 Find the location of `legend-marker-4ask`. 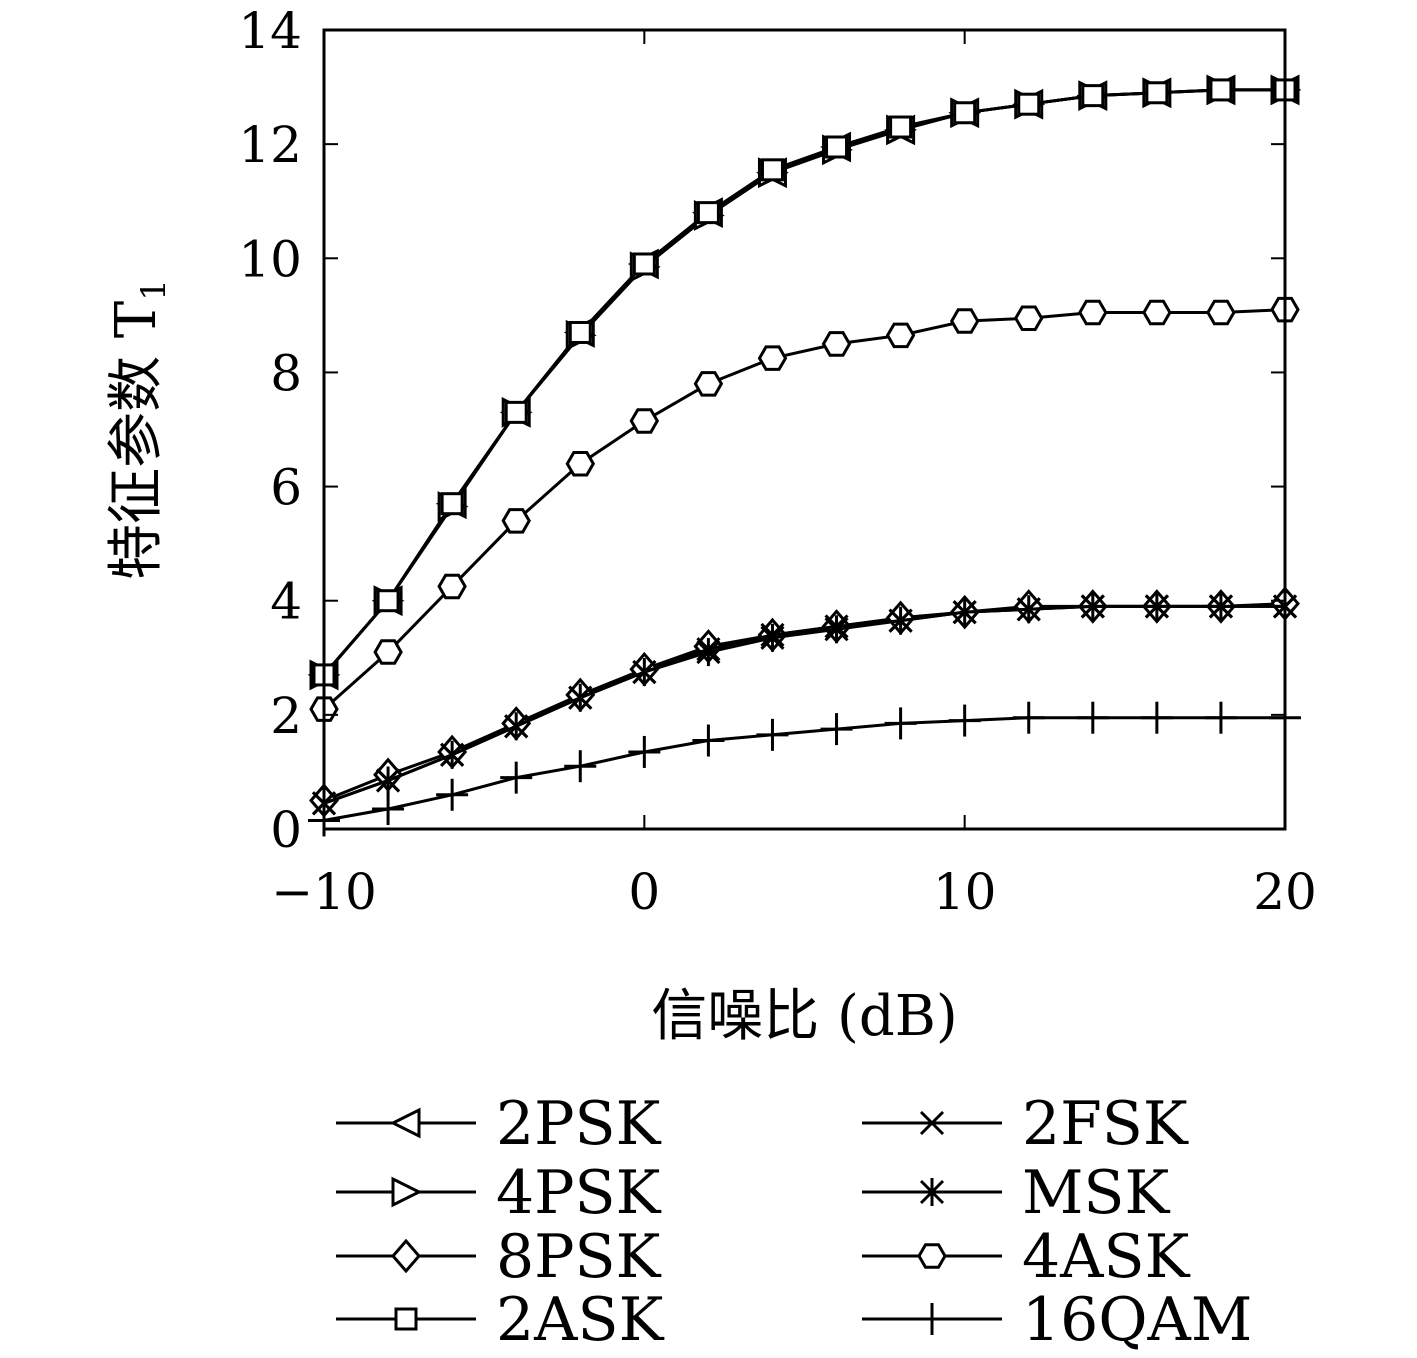

legend-marker-4ask is located at coordinates (932, 1256).